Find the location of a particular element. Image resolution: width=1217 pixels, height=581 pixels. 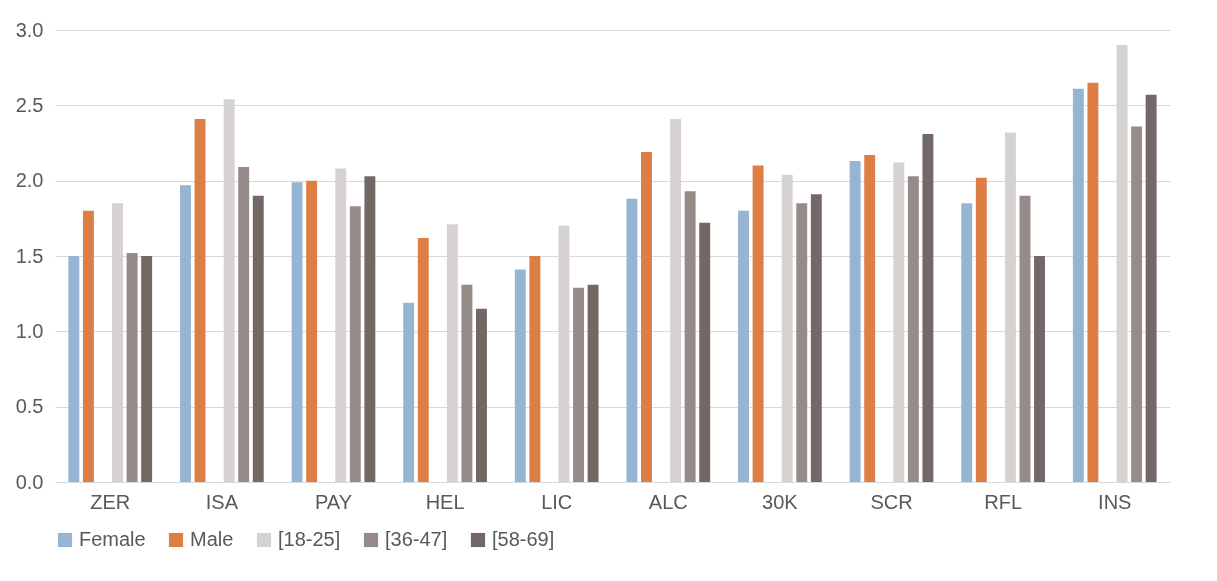

x-tick-label: ISA is located at coordinates (222, 501).